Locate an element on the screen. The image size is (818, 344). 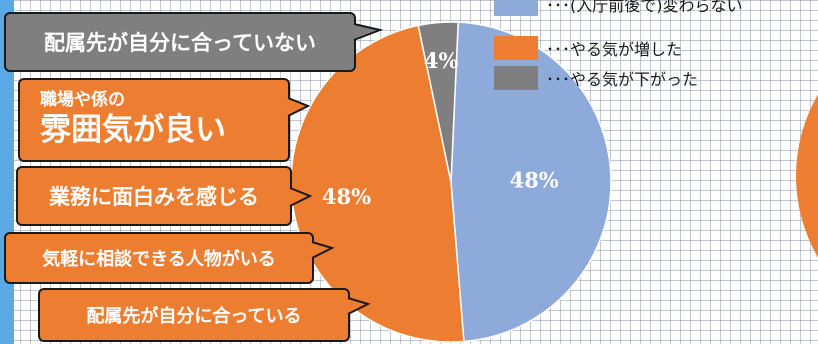
pie-label-decreased: 4% is located at coordinates (441, 60).